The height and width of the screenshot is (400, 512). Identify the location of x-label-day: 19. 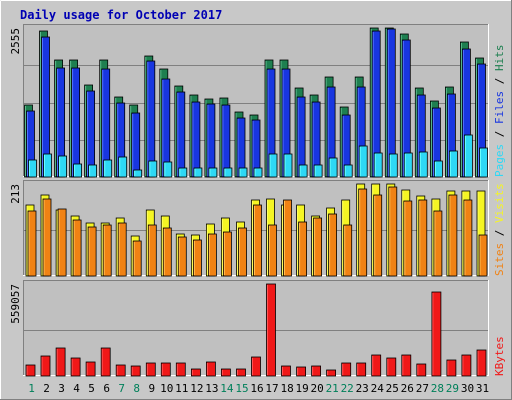
(301, 388).